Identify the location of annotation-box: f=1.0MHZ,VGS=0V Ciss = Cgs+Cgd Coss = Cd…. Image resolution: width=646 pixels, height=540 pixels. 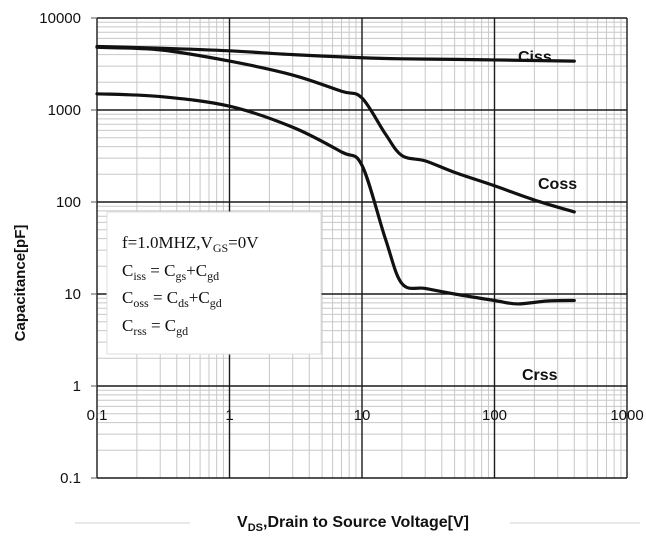
(214, 283).